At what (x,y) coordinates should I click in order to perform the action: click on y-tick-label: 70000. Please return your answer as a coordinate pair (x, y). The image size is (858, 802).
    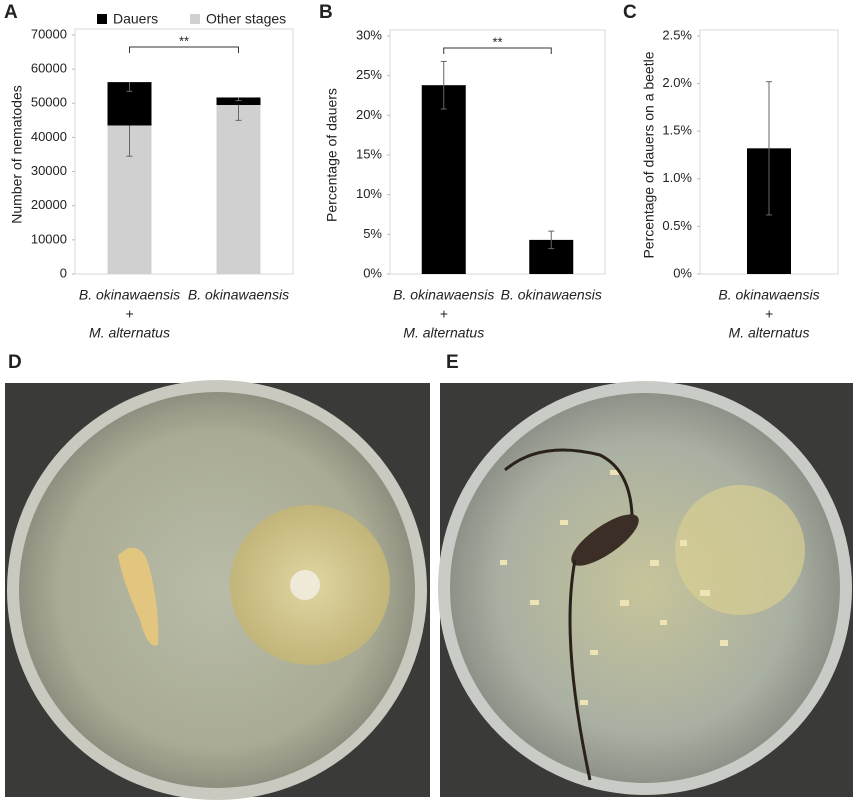
    Looking at the image, I should click on (49, 33).